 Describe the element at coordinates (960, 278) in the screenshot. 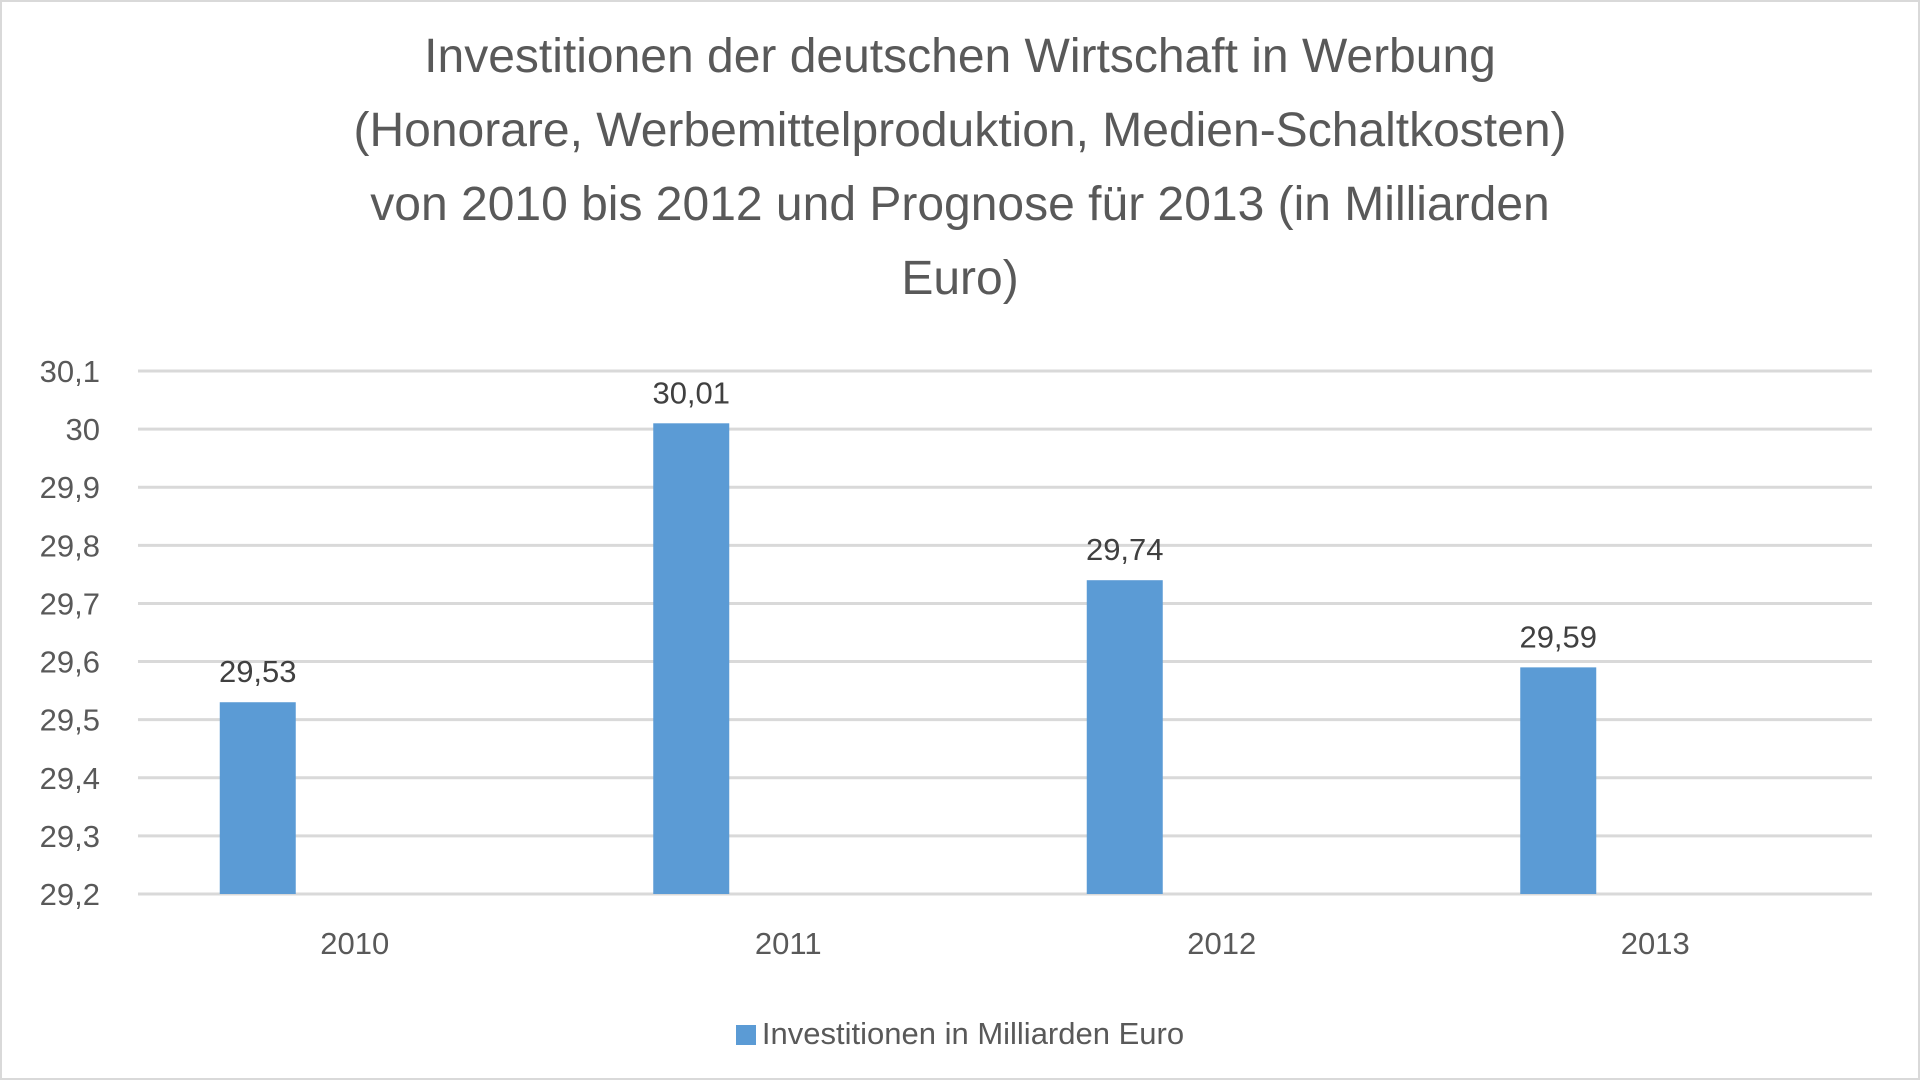

I see `title-line: Euro)` at that location.